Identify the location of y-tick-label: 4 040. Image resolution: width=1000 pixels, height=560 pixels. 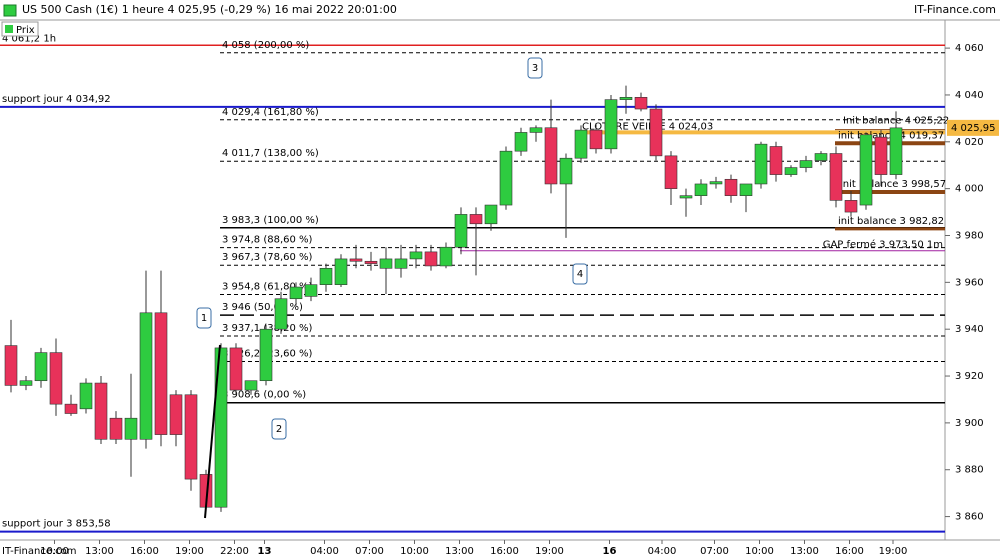
(969, 95).